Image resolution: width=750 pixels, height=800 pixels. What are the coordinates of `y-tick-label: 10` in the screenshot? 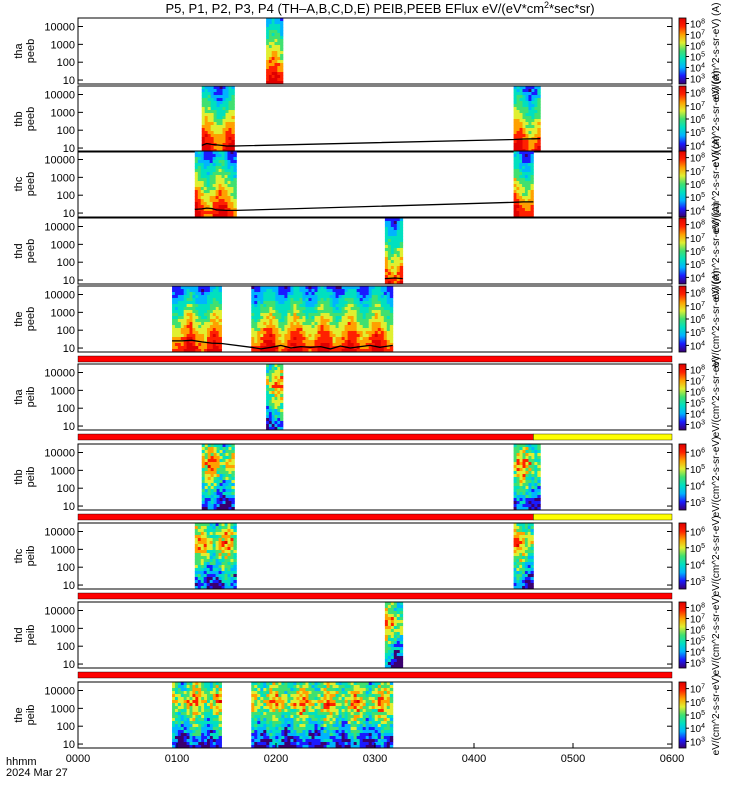 It's located at (69, 81).